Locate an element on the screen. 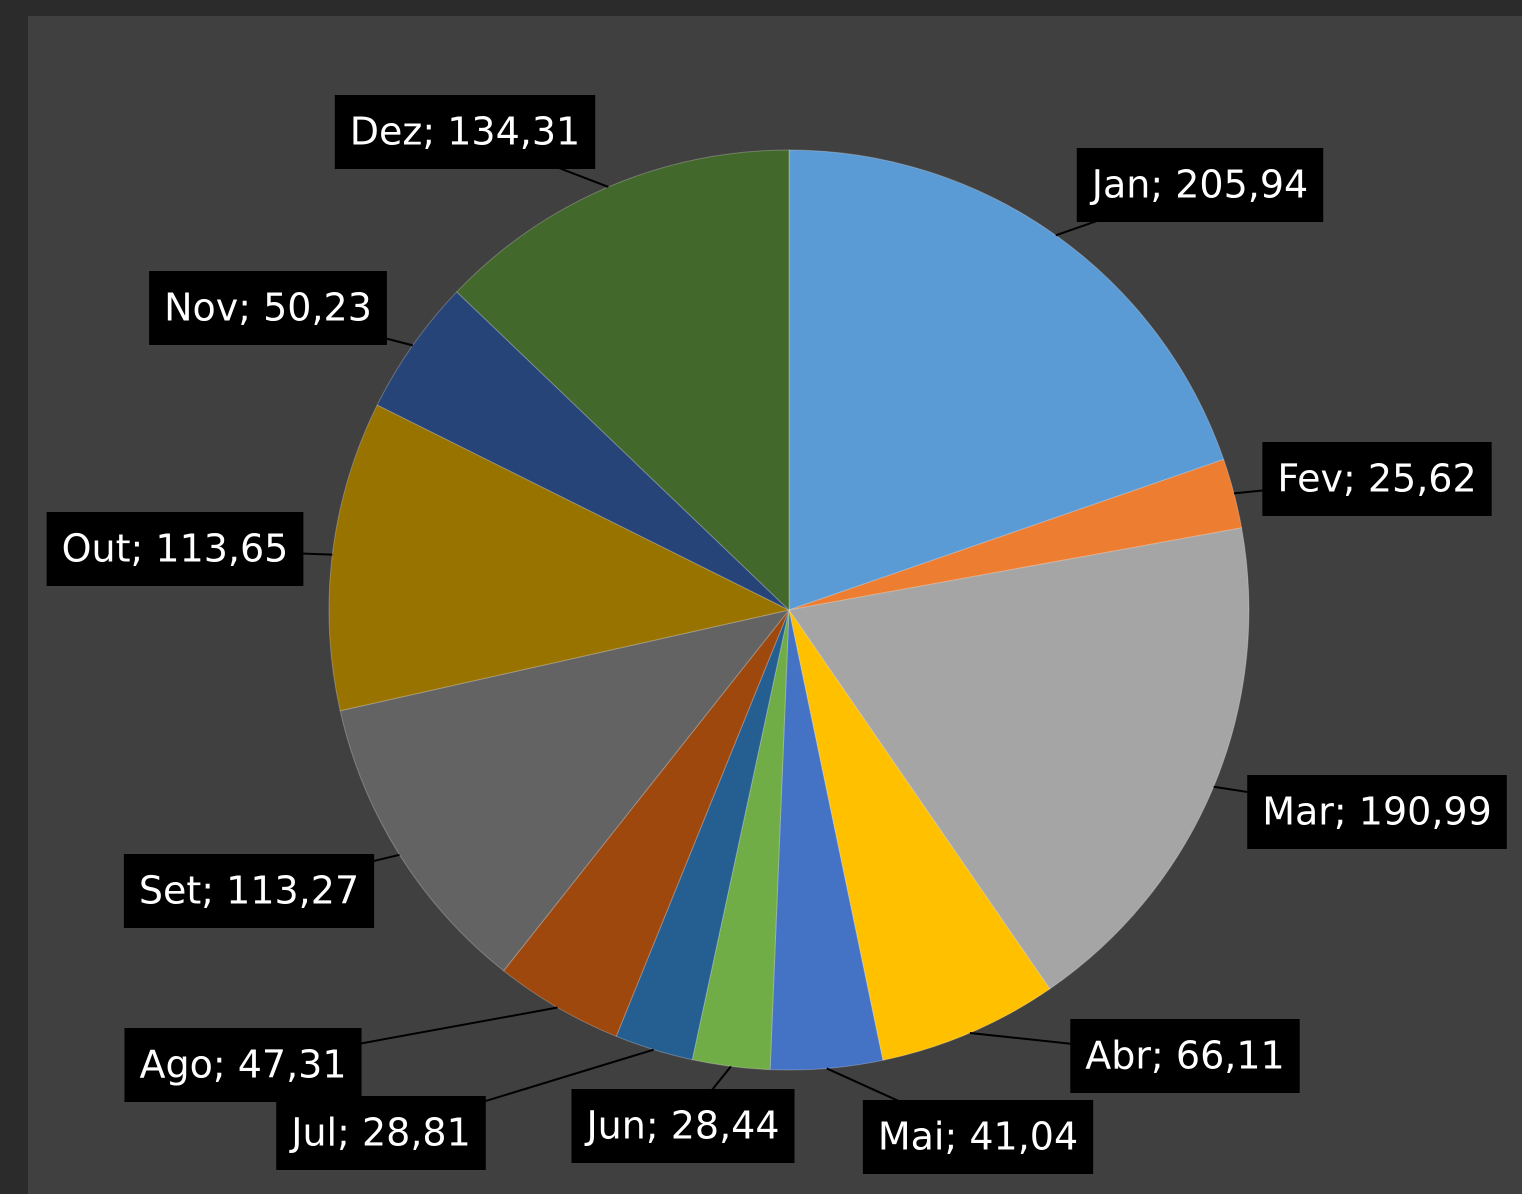 Image resolution: width=1522 pixels, height=1194 pixels. data-label: Nov; 50,23 is located at coordinates (268, 308).